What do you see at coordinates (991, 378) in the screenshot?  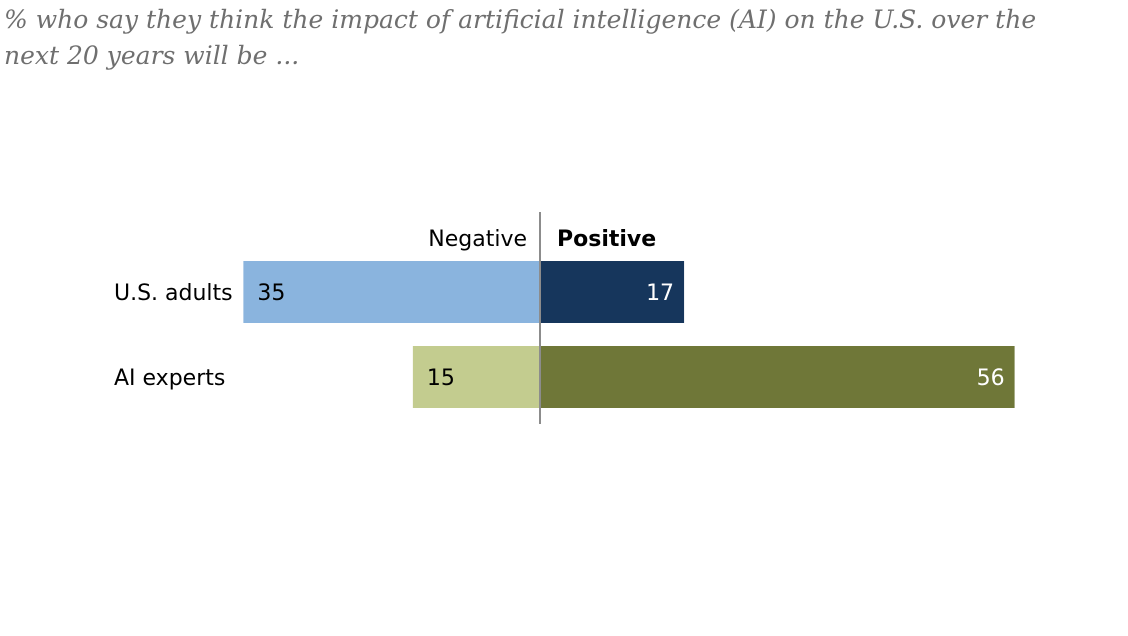 I see `value-positive-ai-experts: 56` at bounding box center [991, 378].